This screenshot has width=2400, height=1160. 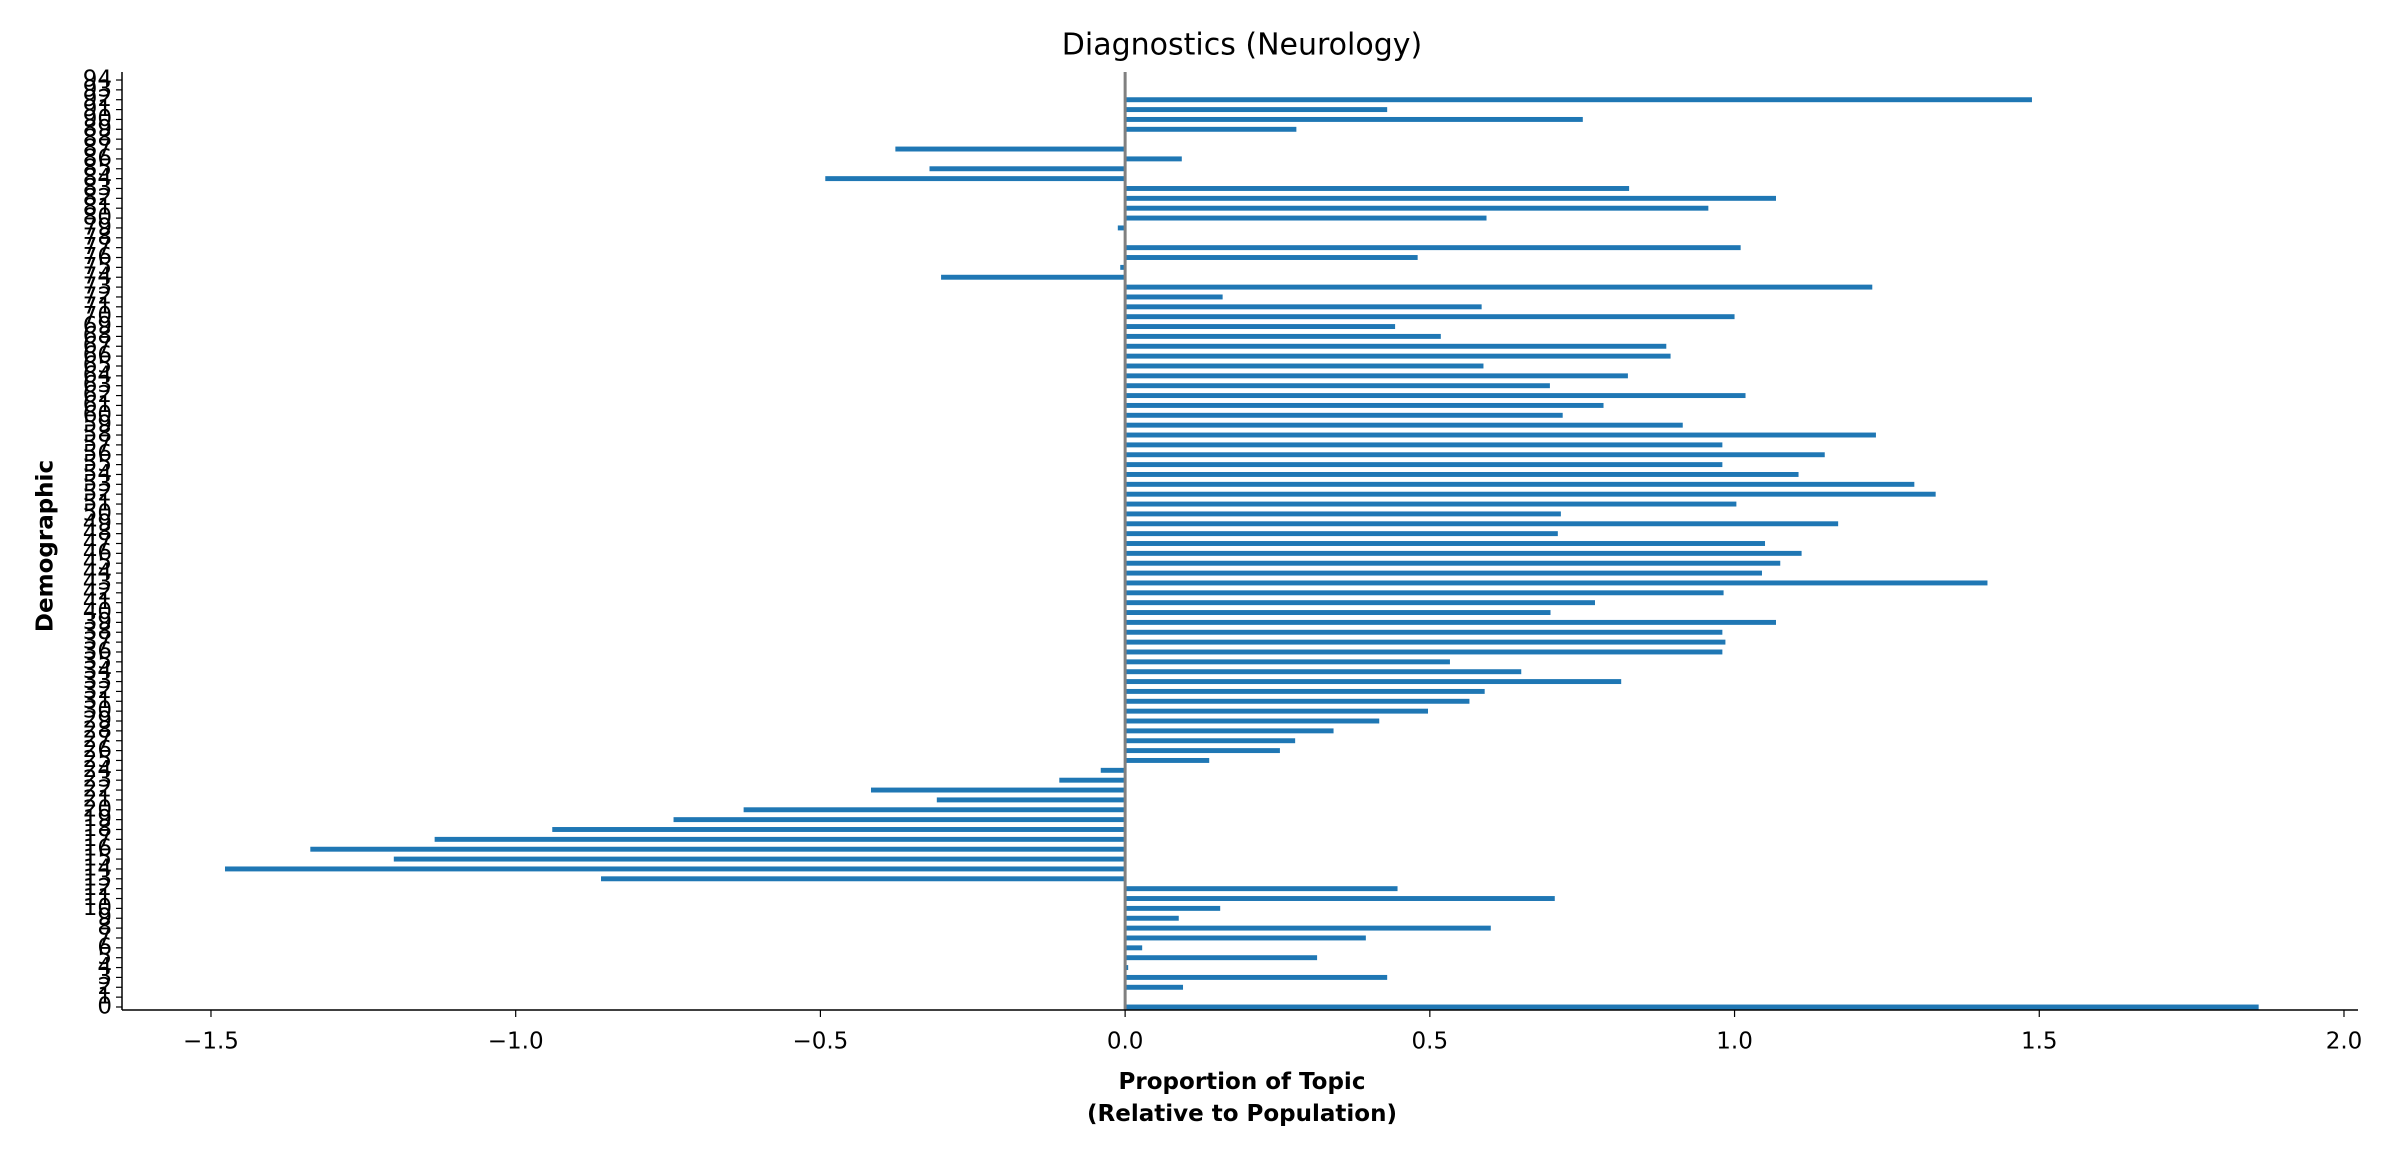 I want to click on y-tick-label: 88, so click(x=97, y=139).